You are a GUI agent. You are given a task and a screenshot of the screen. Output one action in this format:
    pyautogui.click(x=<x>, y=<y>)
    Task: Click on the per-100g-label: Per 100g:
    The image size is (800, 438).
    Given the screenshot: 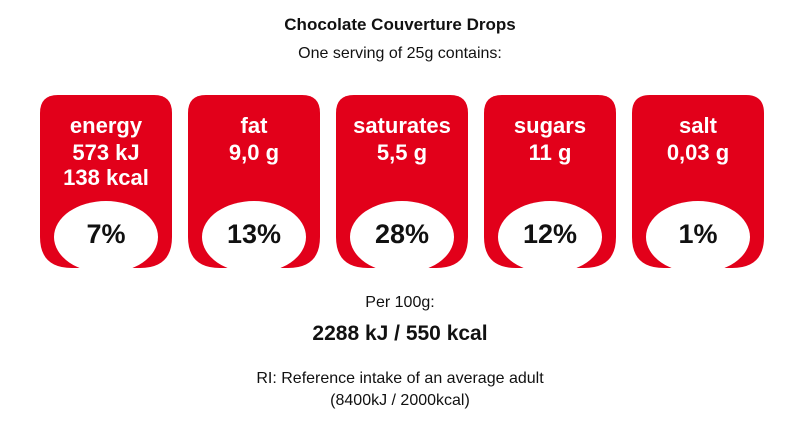 What is the action you would take?
    pyautogui.click(x=400, y=302)
    